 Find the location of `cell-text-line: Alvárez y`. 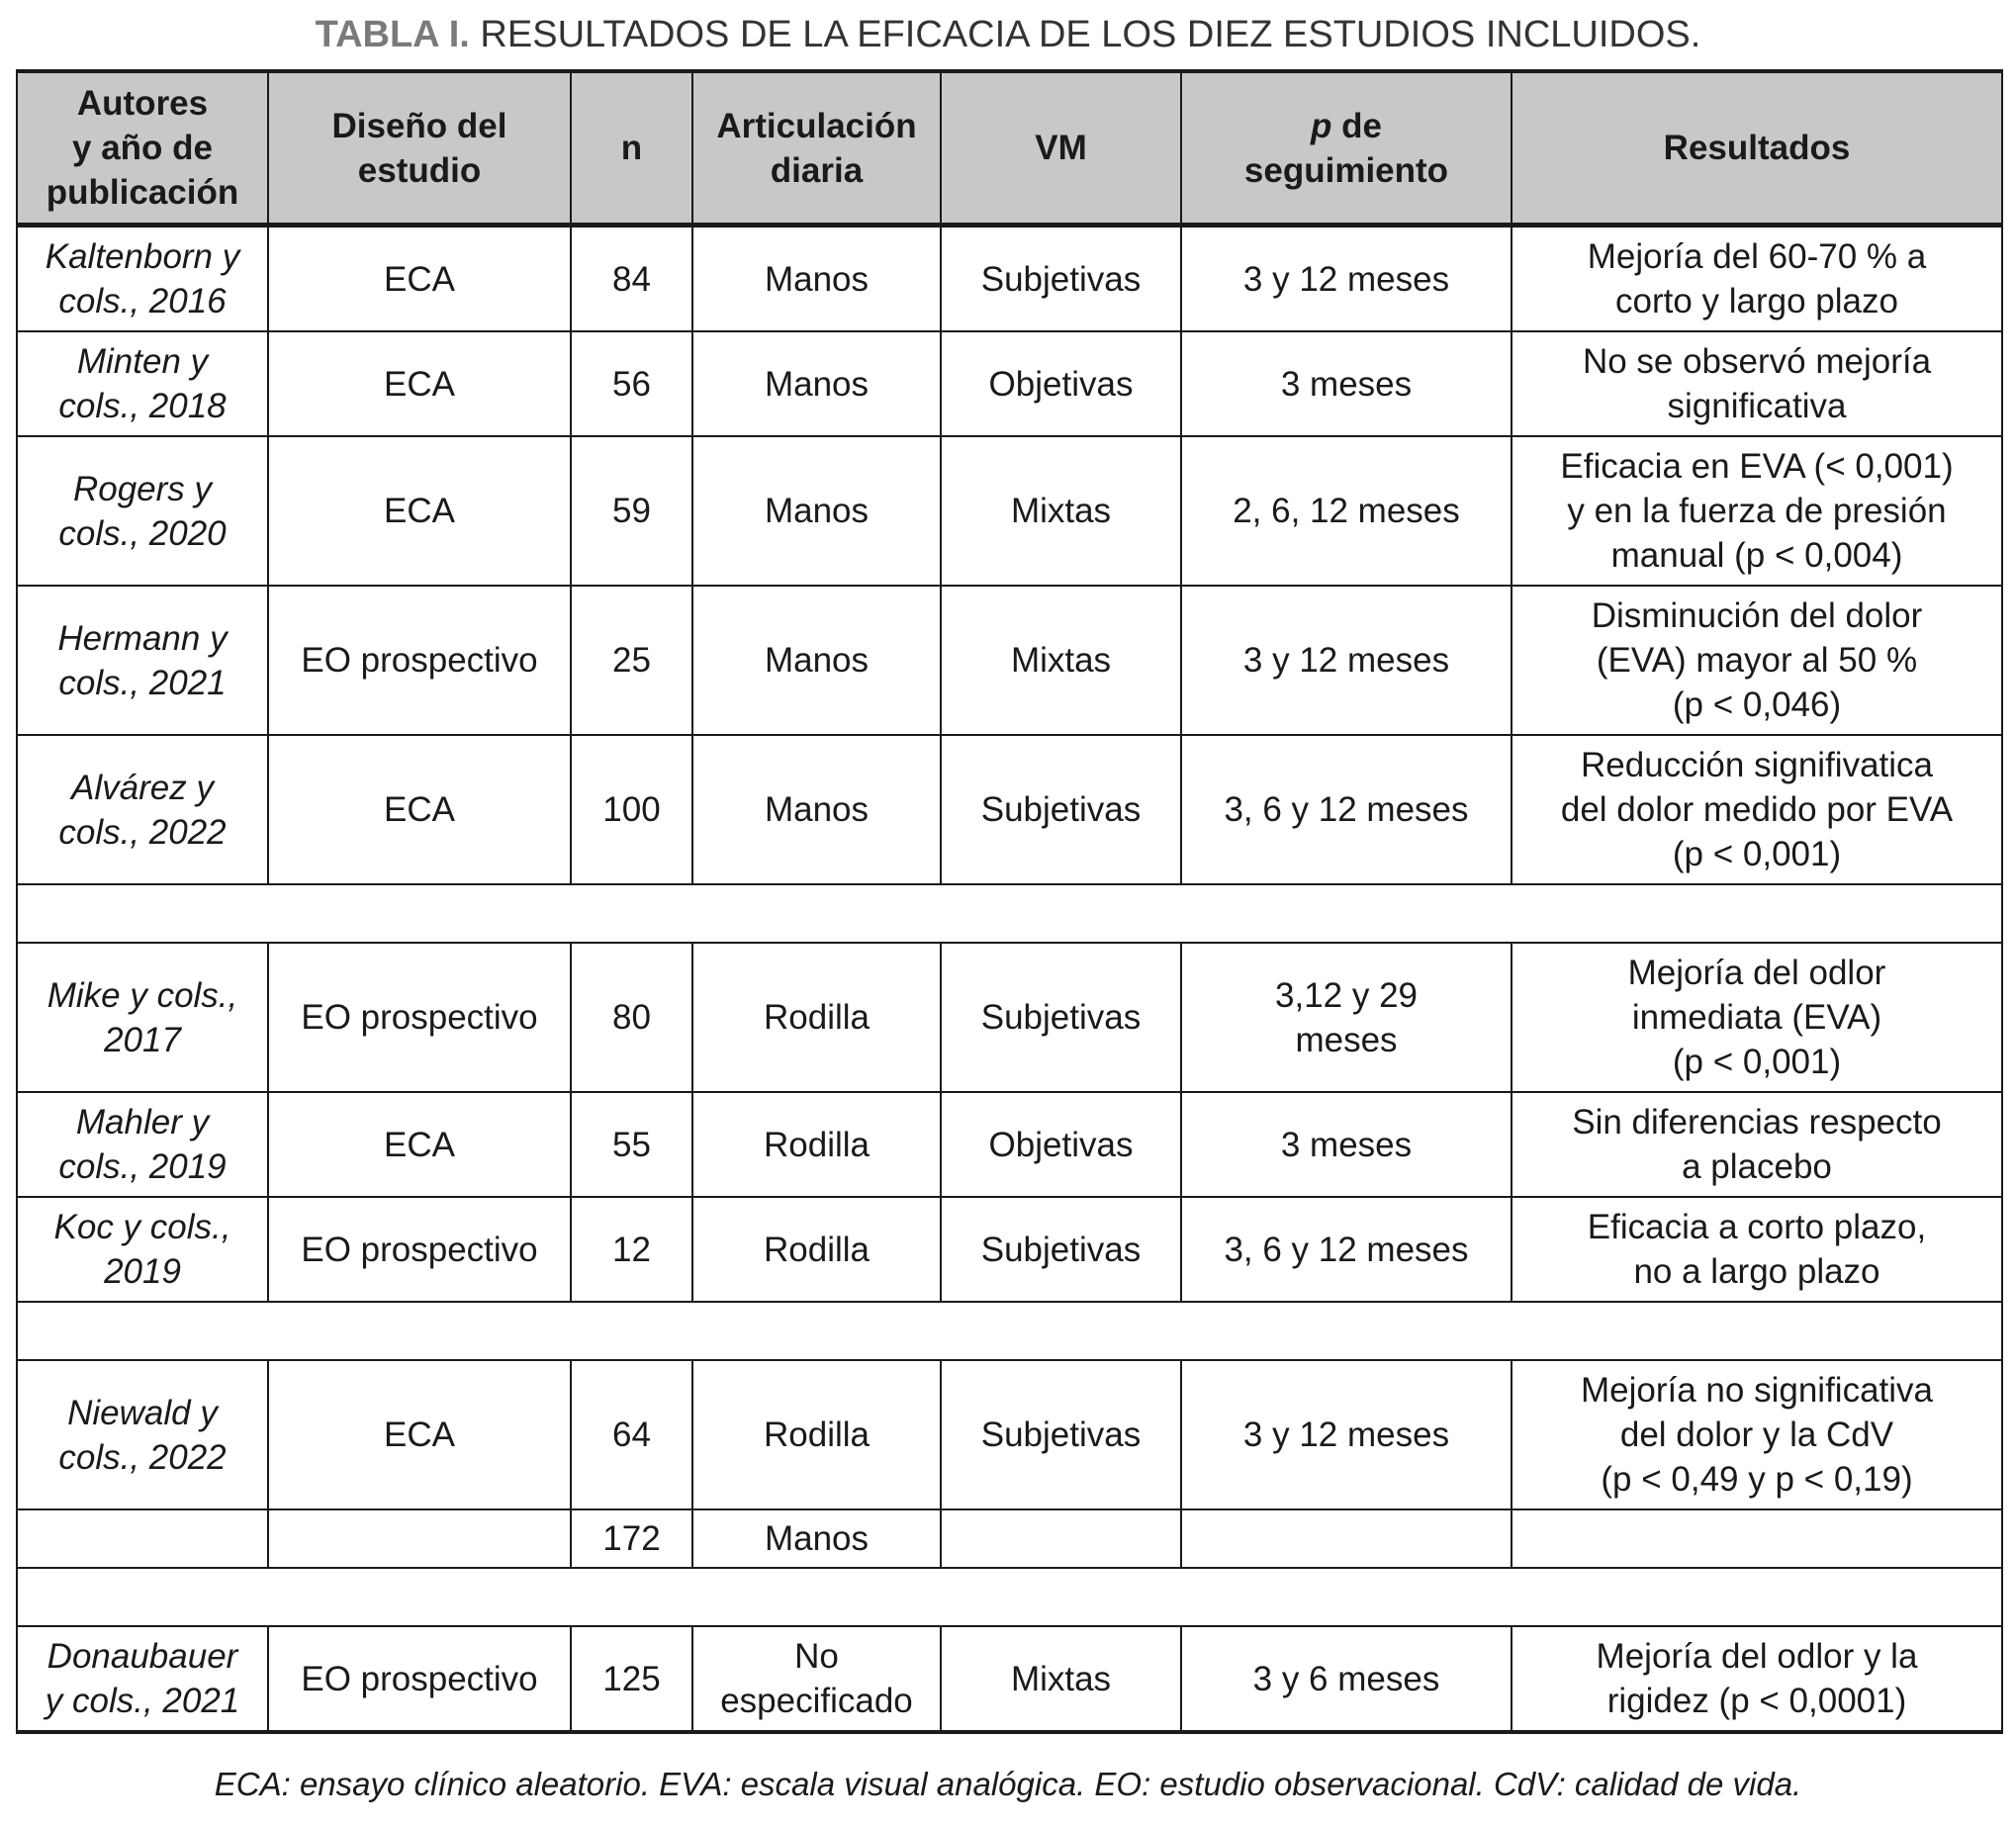

cell-text-line: Alvárez y is located at coordinates (142, 787).